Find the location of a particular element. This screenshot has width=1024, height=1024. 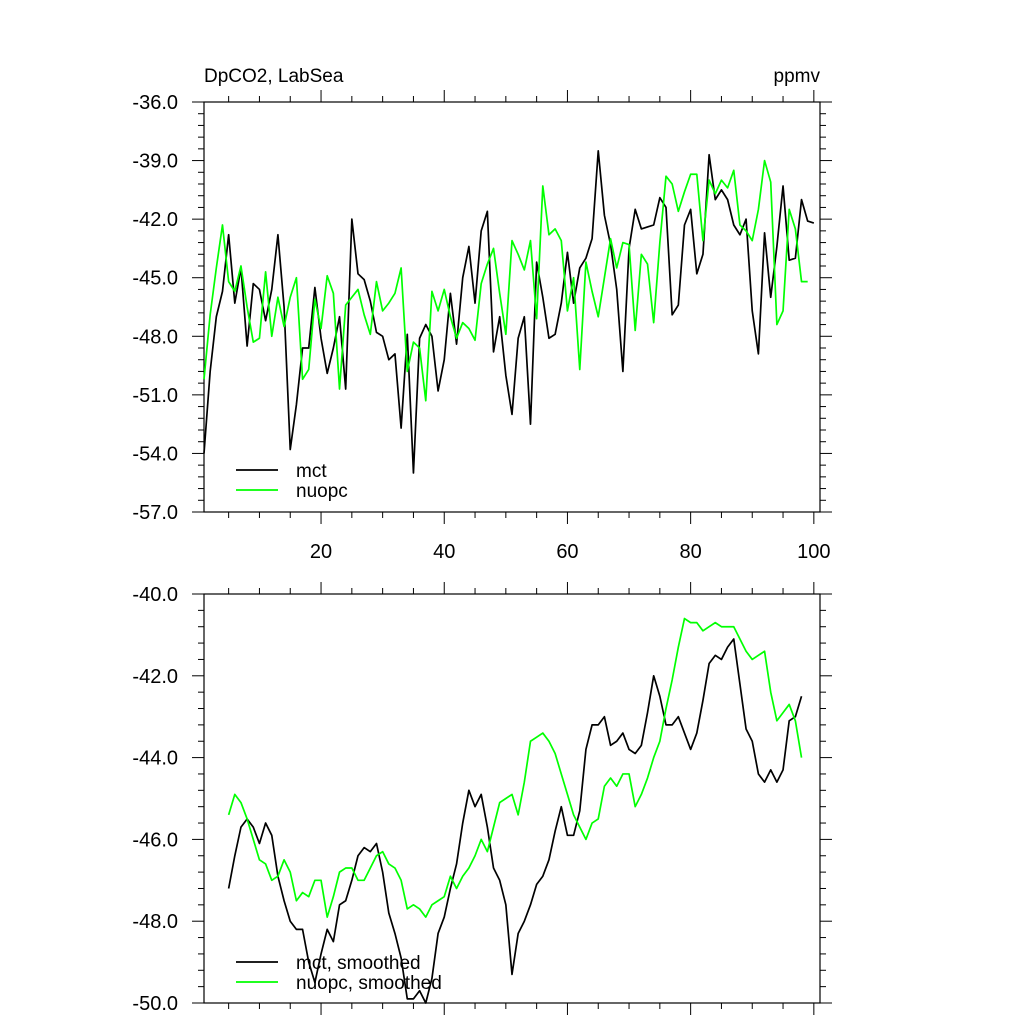

y-tick-label: -45.0 is located at coordinates (155, 279).